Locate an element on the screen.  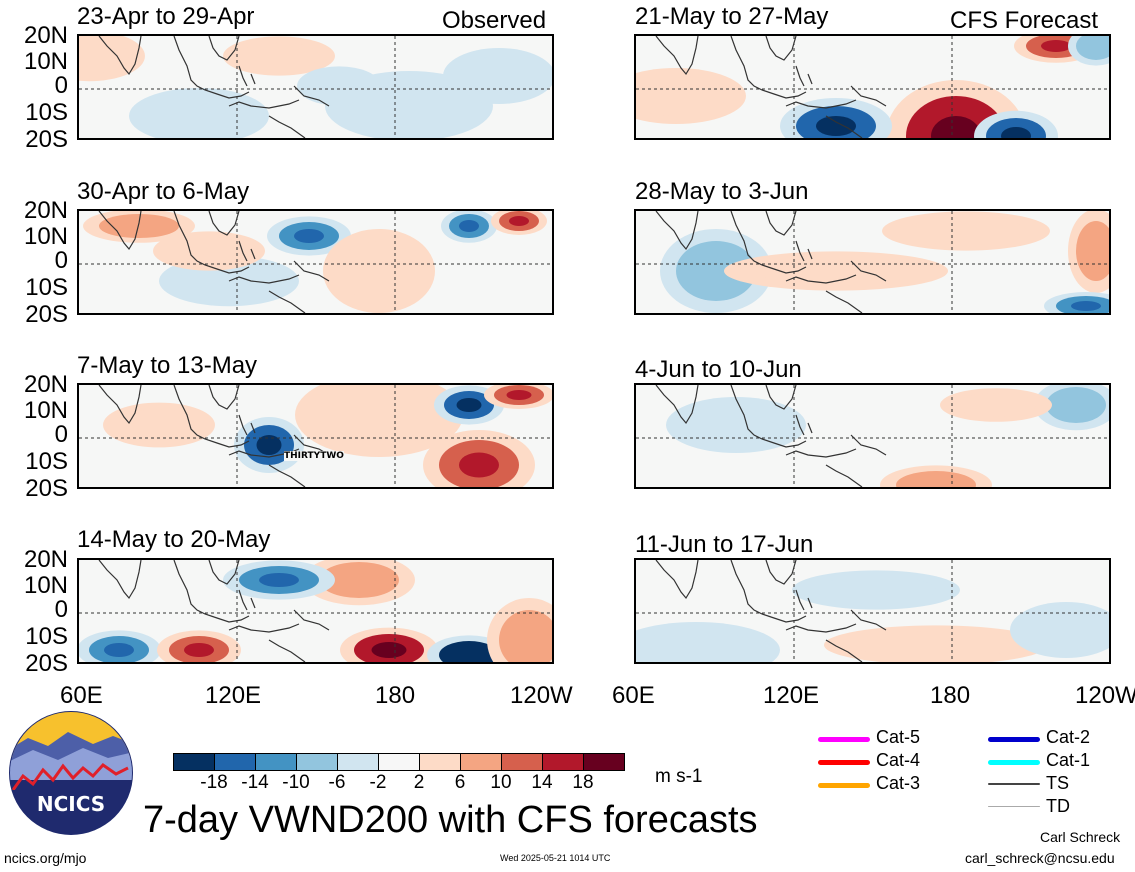
colorbar-tick-label: 10 is located at coordinates (501, 782).